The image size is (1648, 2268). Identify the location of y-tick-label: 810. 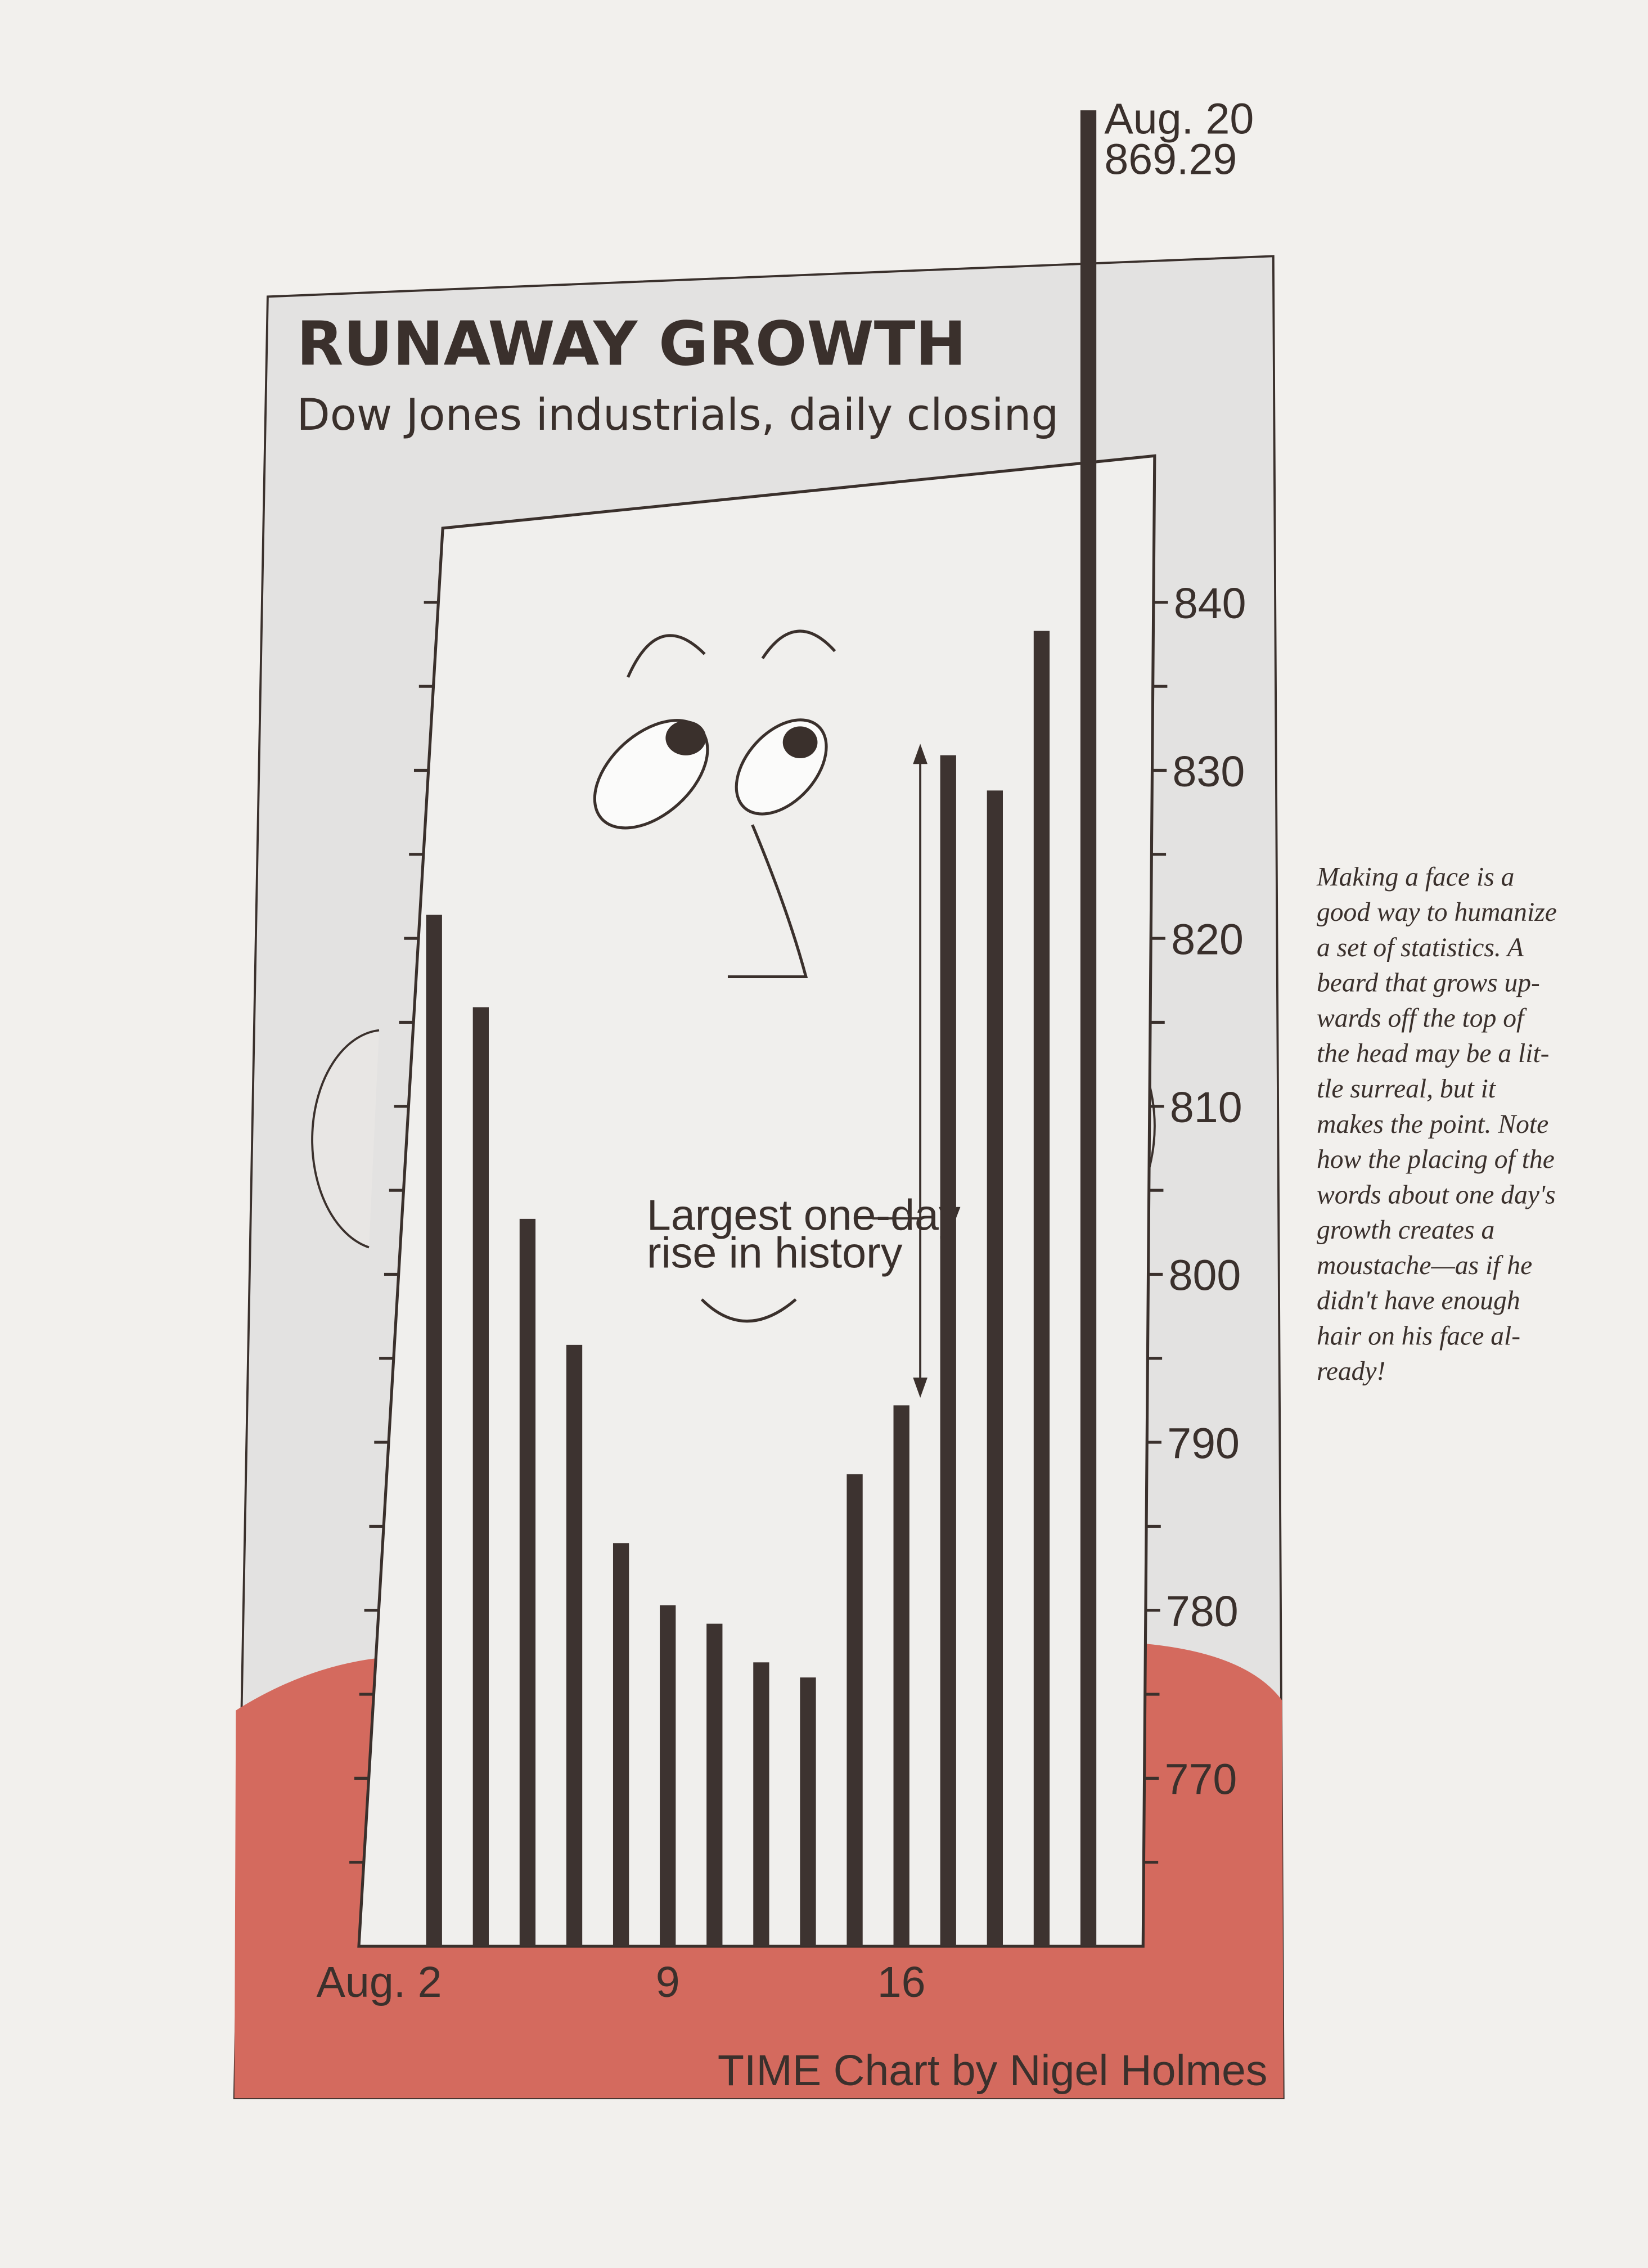
(1206, 1107).